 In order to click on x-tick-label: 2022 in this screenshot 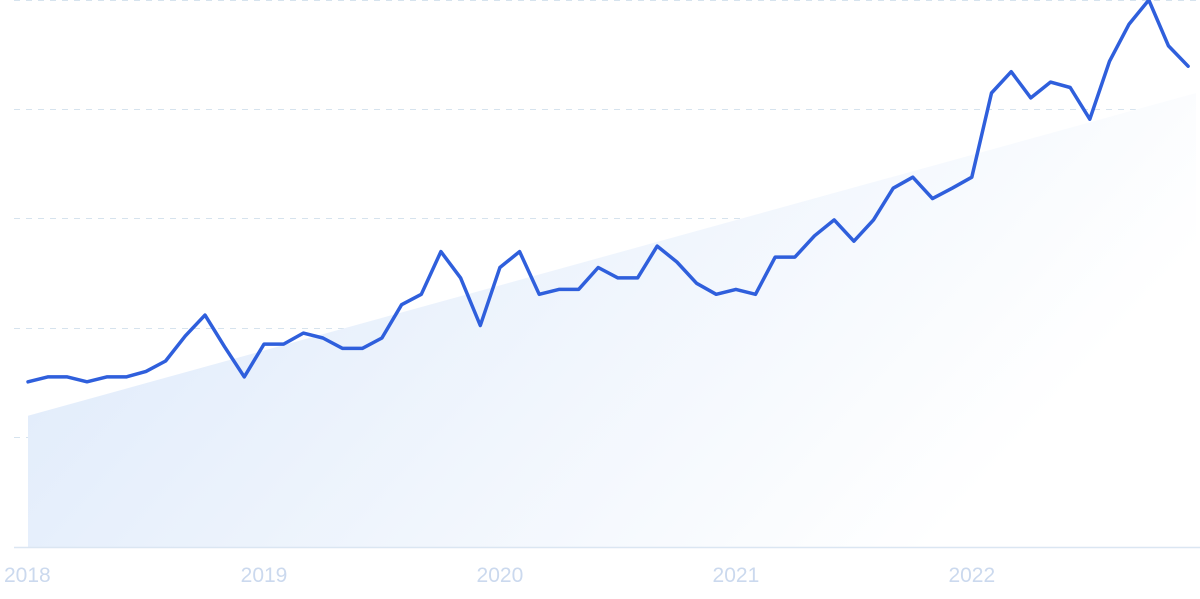, I will do `click(971, 575)`.